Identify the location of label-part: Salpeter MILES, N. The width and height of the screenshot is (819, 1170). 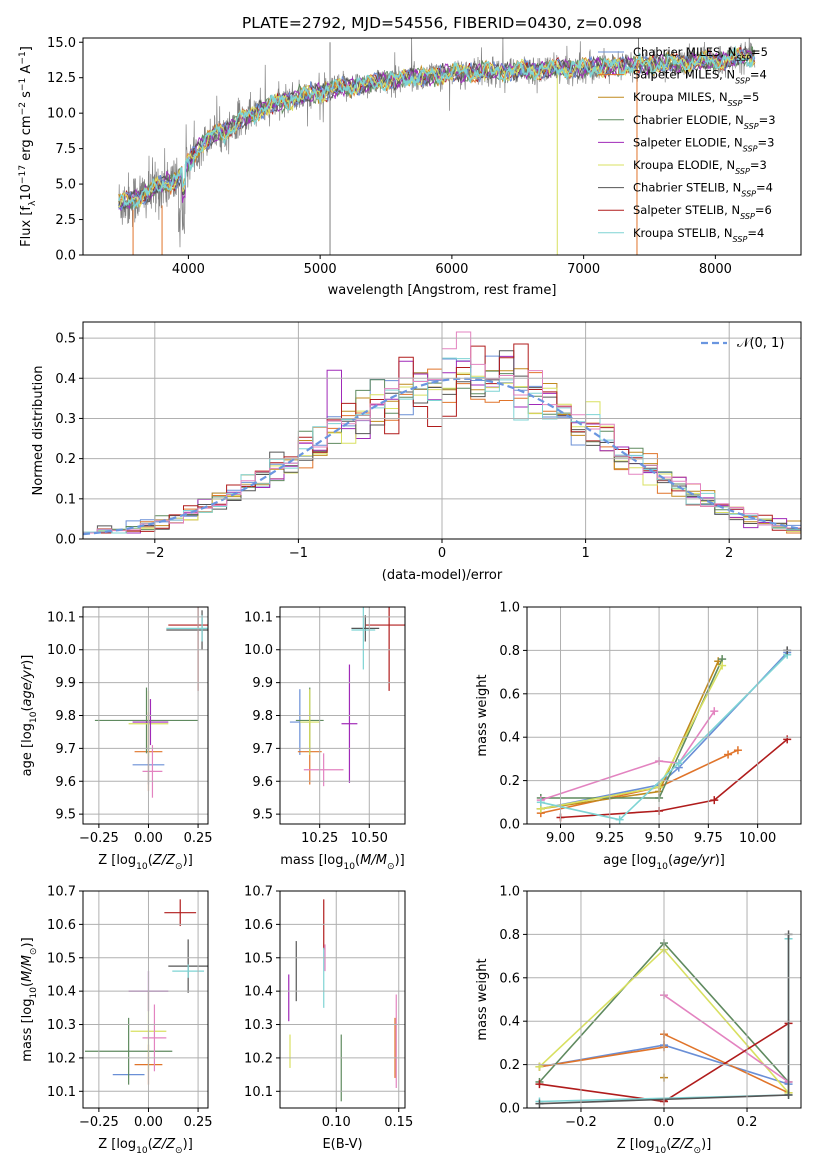
(684, 75).